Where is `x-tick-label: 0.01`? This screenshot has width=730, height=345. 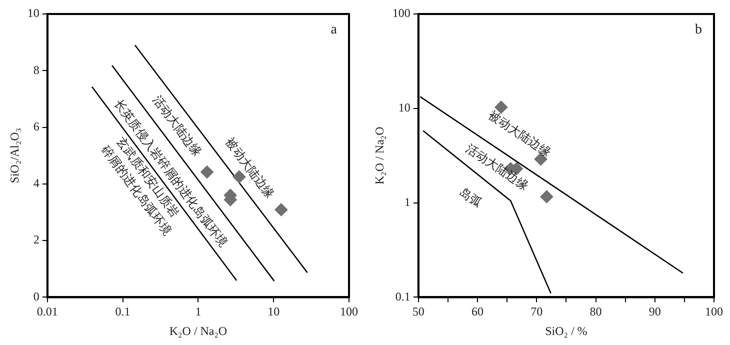 x-tick-label: 0.01 is located at coordinates (47, 311).